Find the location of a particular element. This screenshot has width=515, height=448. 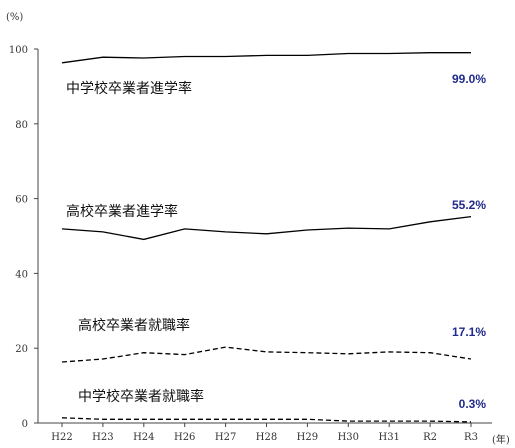

x-tick-label: H26 is located at coordinates (184, 437).